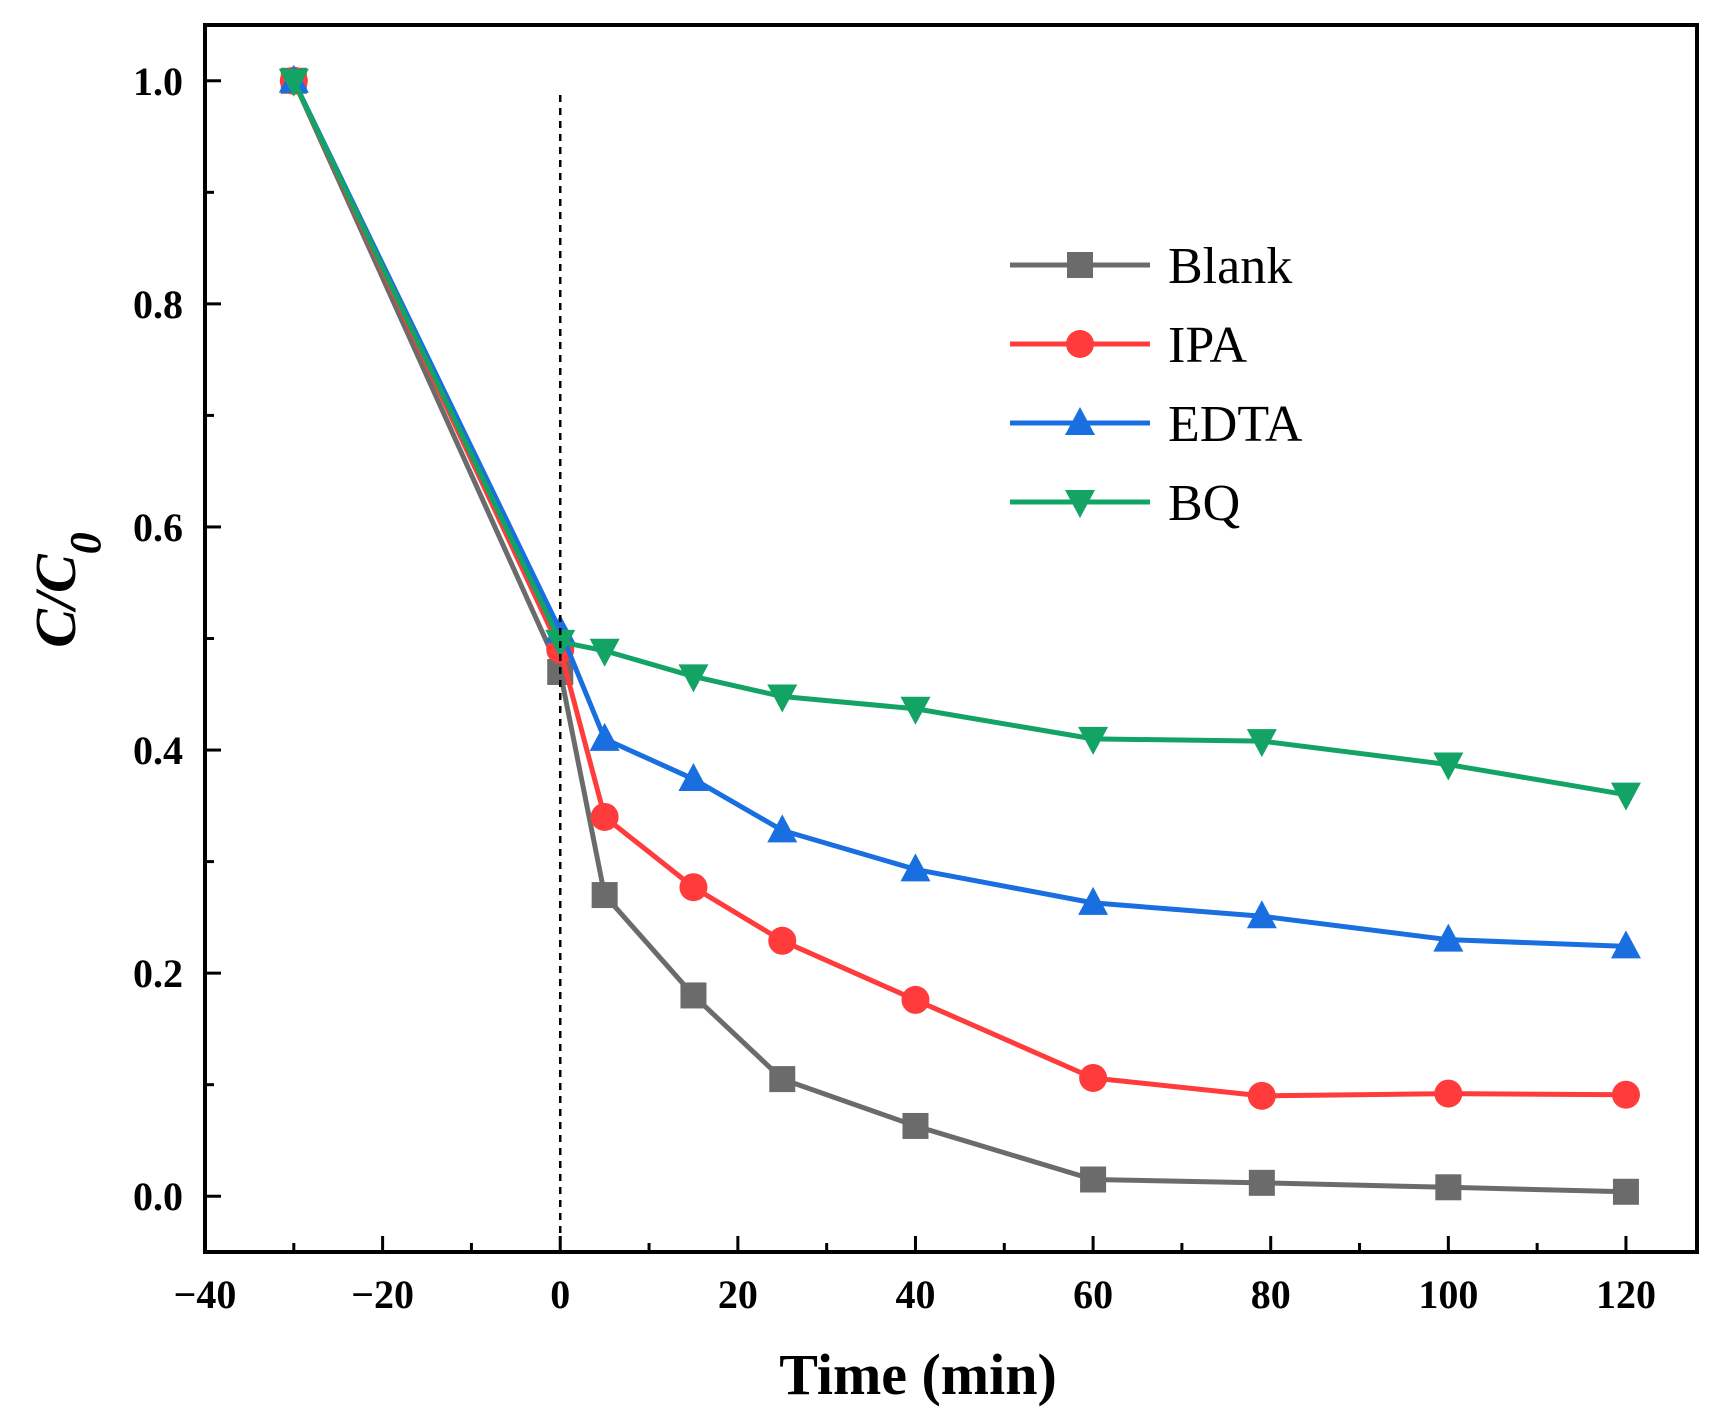 This screenshot has width=1719, height=1415. Describe the element at coordinates (158, 973) in the screenshot. I see `y-tick-label: 0.2` at that location.